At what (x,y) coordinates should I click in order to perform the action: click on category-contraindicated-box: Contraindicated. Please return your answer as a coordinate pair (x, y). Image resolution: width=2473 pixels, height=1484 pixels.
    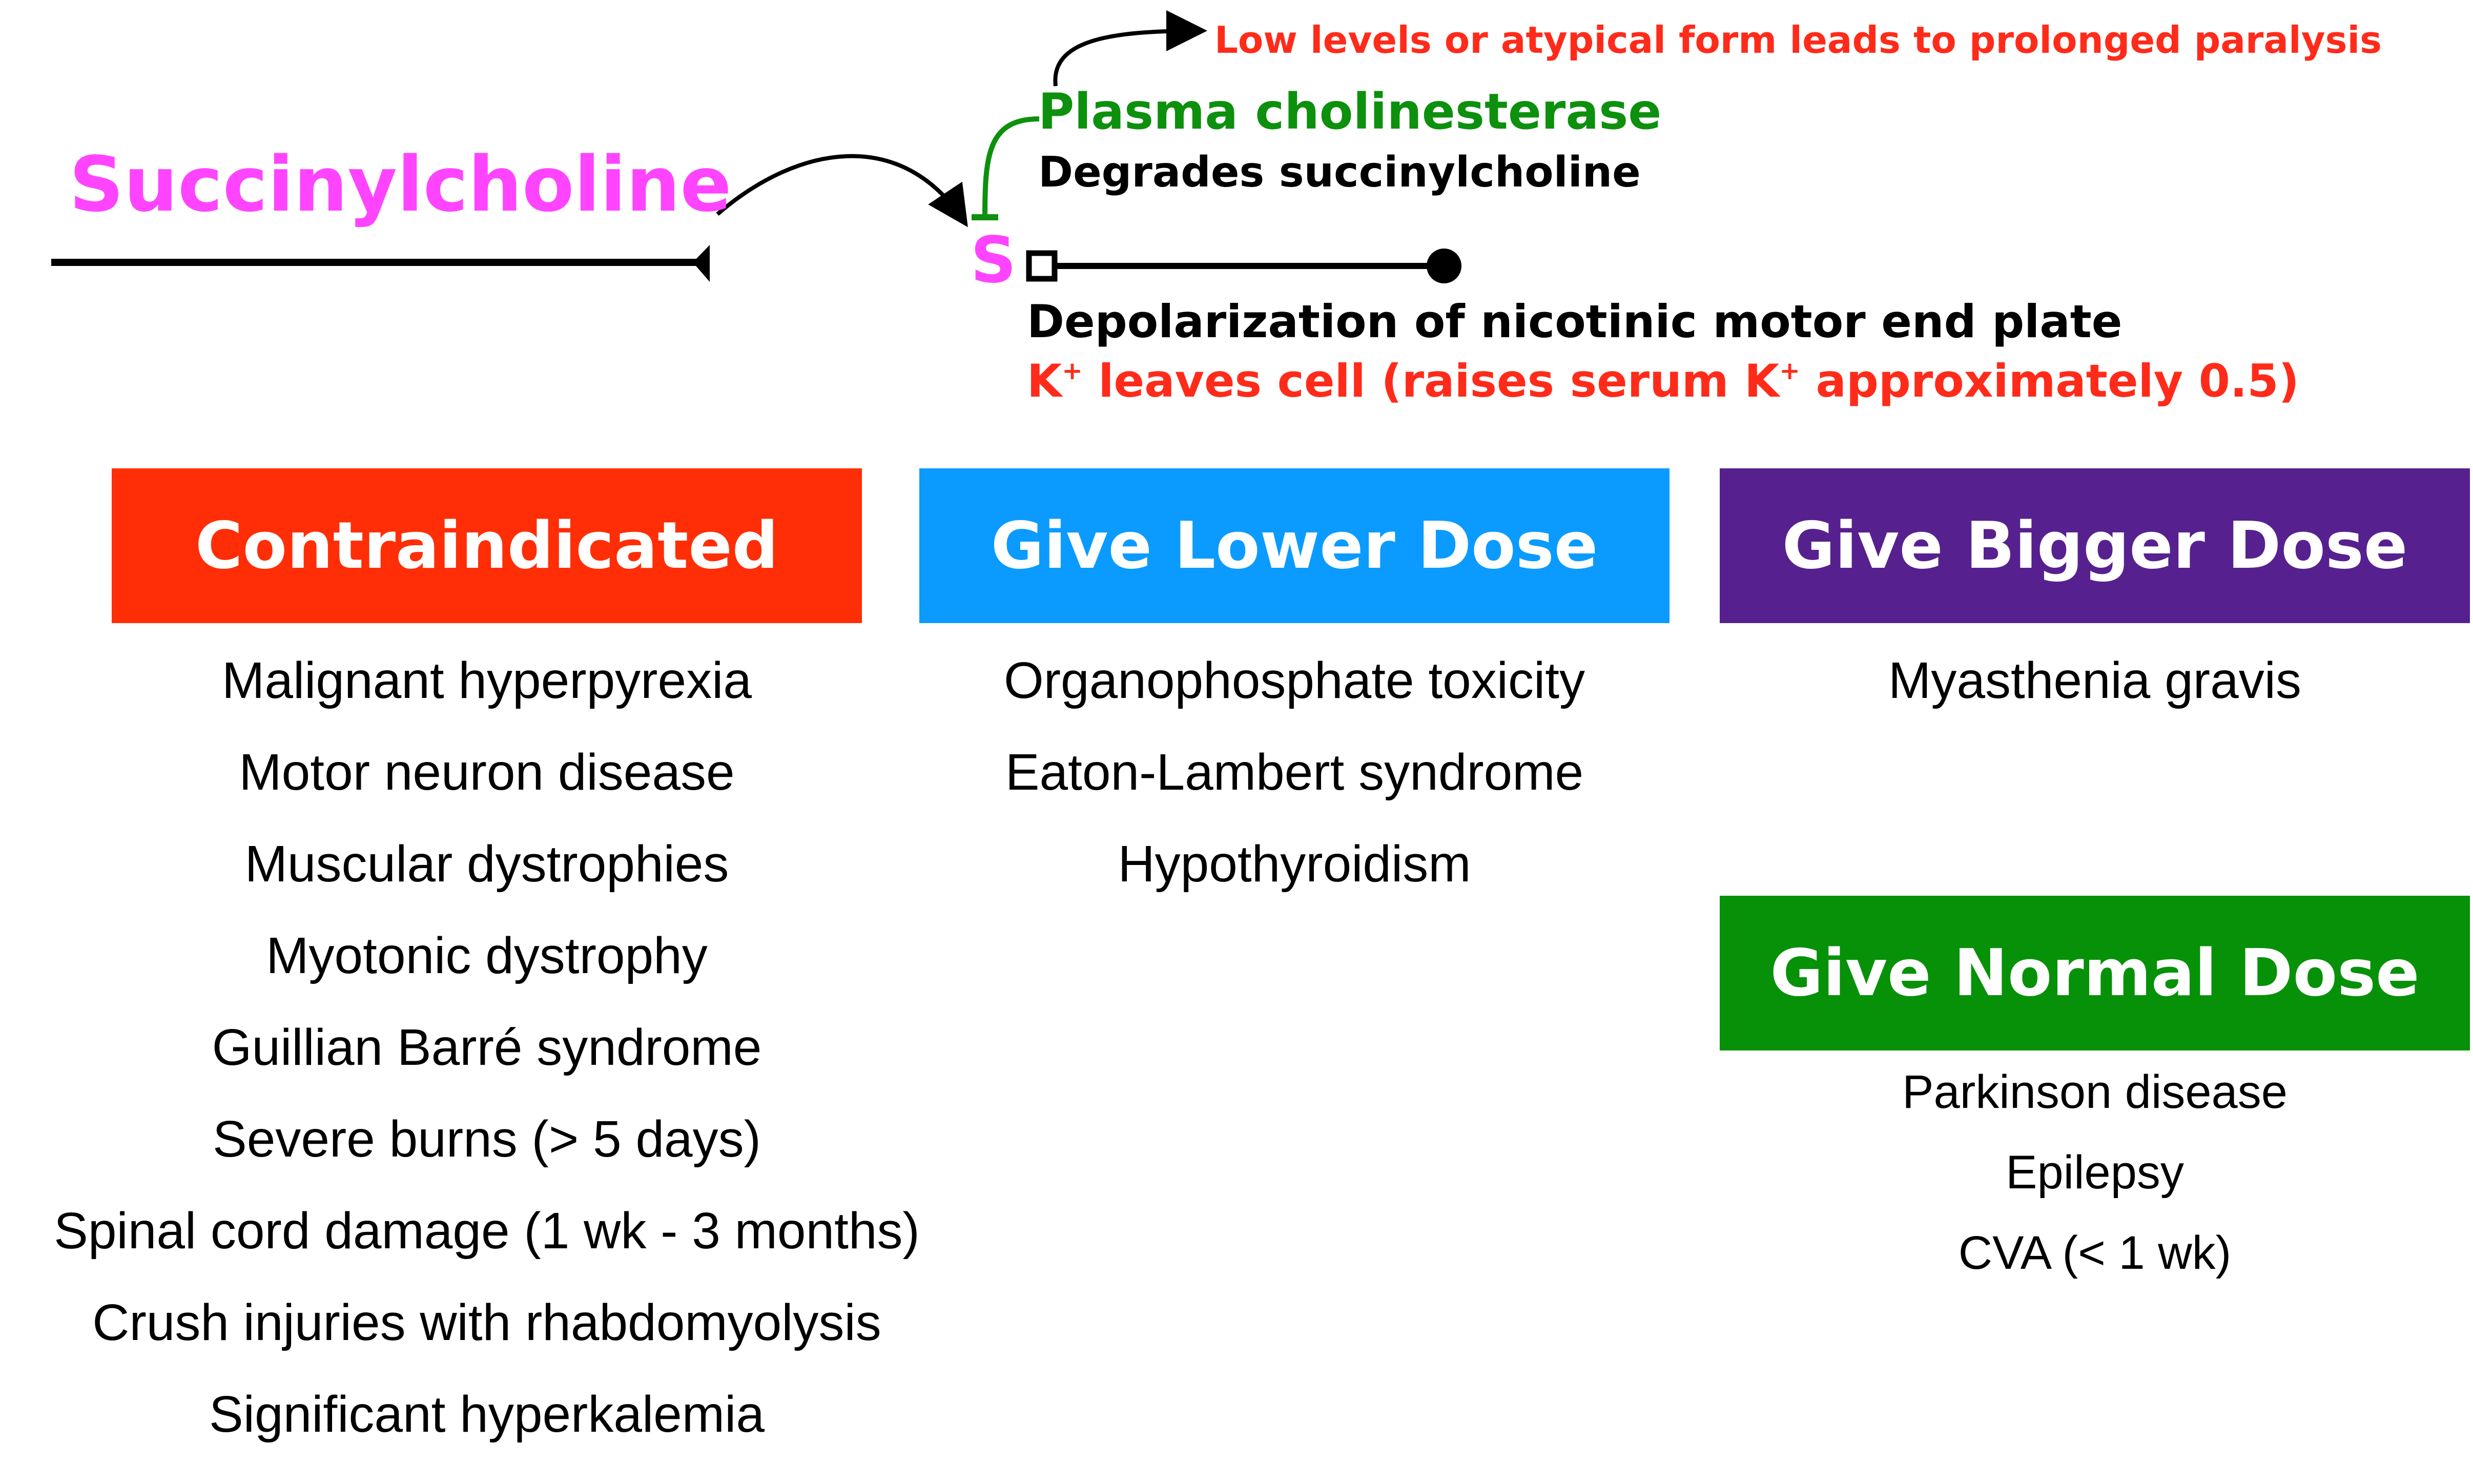
    Looking at the image, I should click on (487, 546).